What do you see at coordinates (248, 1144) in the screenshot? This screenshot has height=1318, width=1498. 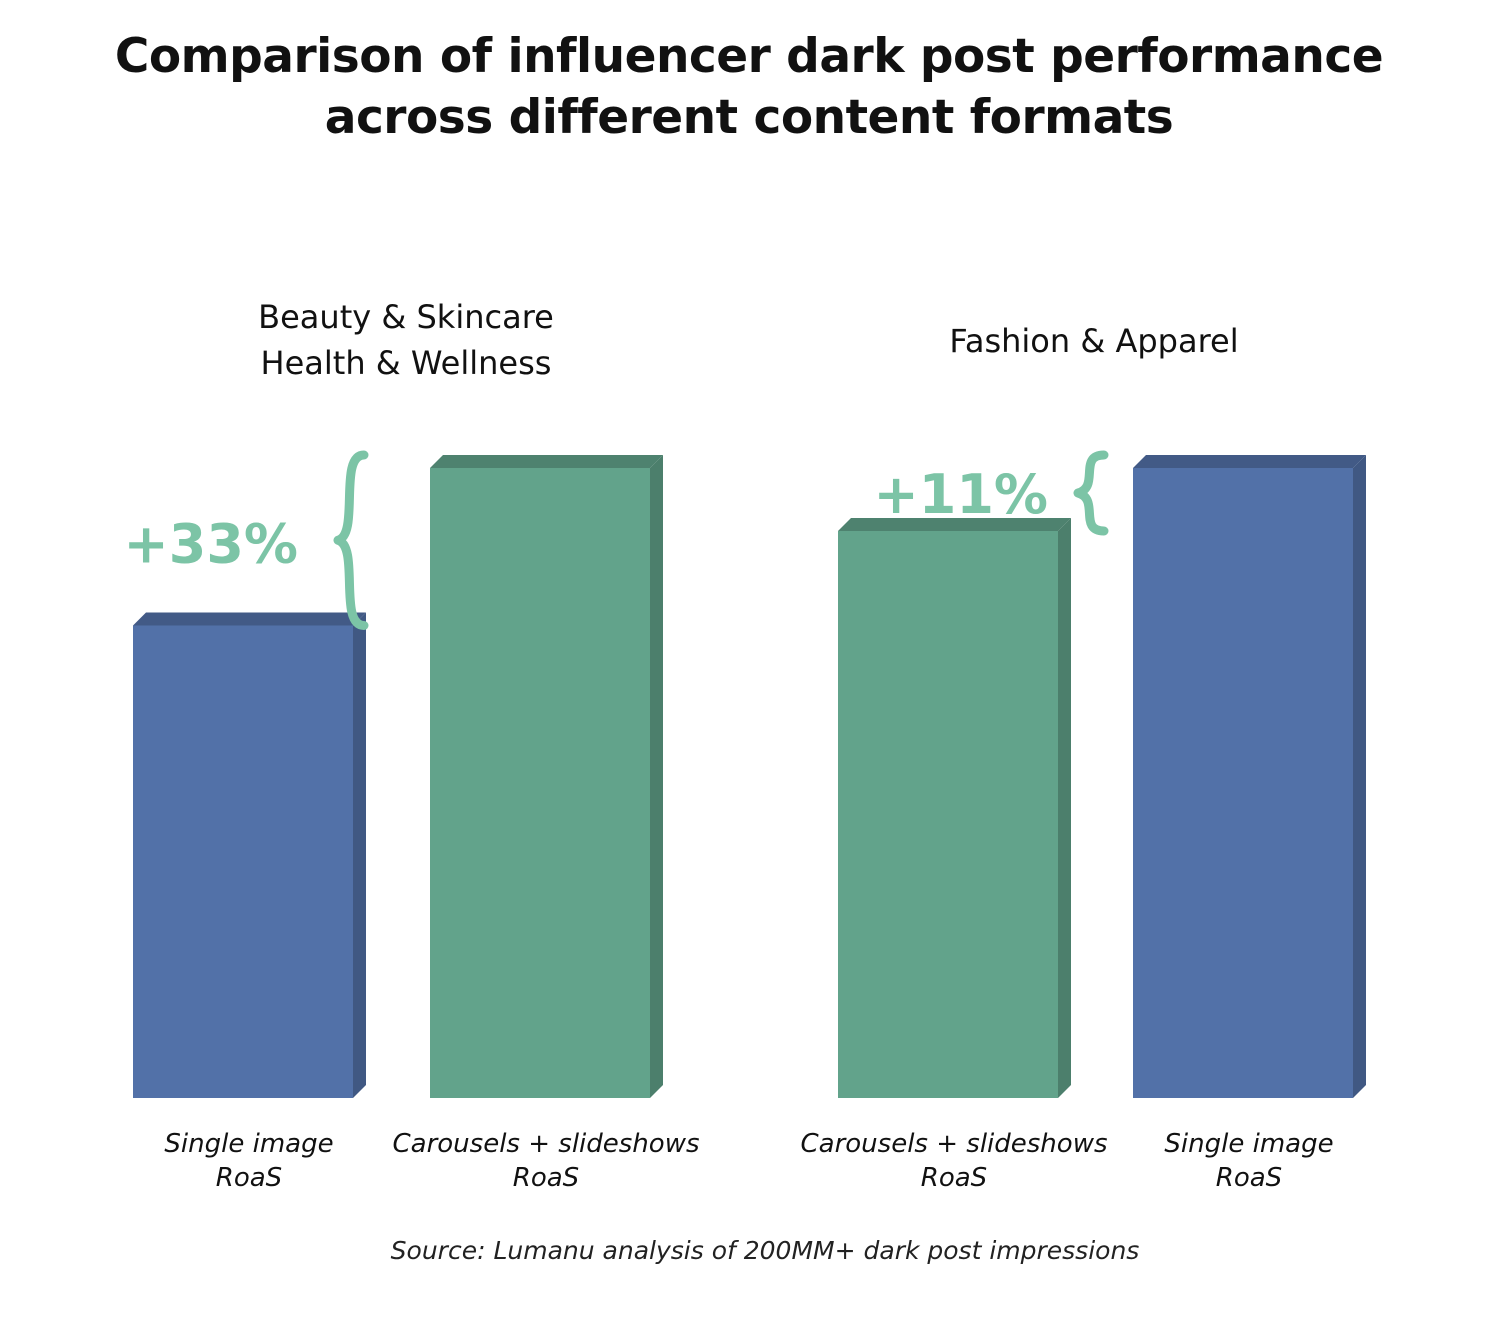 I see `category-label-1-1-line-1: Single image` at bounding box center [248, 1144].